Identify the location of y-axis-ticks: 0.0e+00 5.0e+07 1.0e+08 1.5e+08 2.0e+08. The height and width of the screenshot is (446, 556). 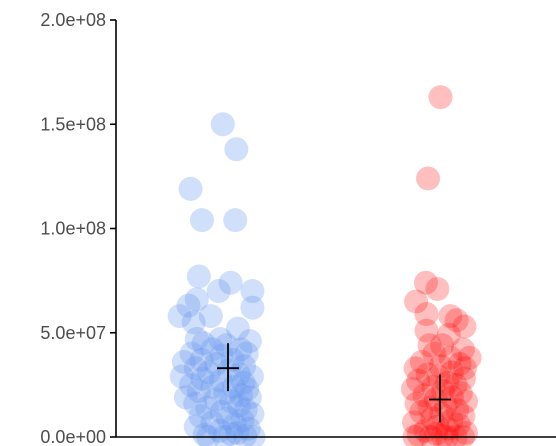
(78, 228).